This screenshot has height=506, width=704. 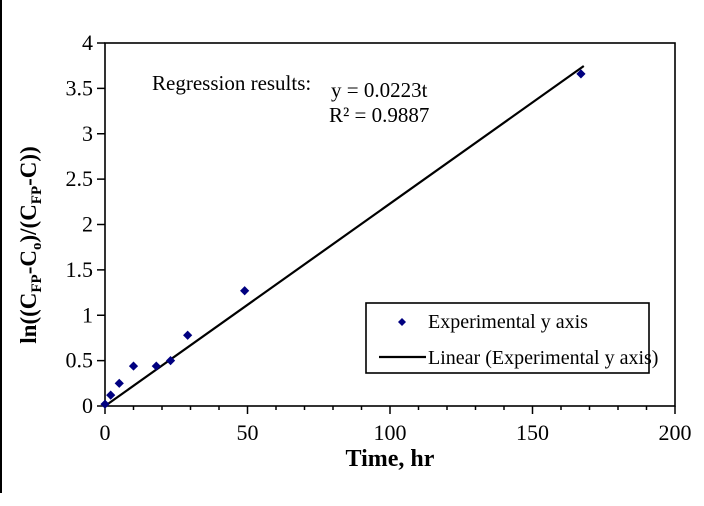 I want to click on y-axis-tick-label: 1, so click(x=87, y=314).